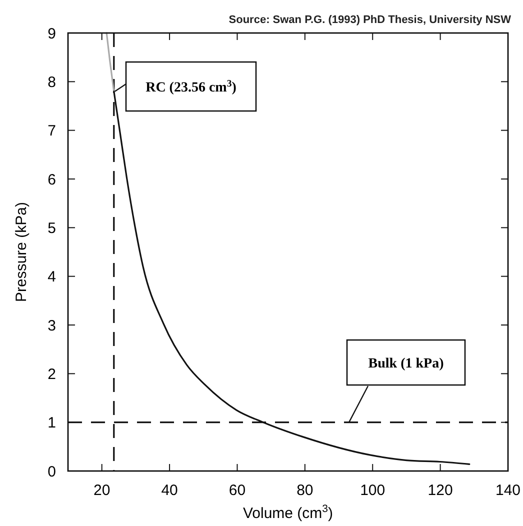 The height and width of the screenshot is (526, 523). Describe the element at coordinates (191, 87) in the screenshot. I see `ref-line-label: RC (23.56 cm$^{3}$)` at that location.